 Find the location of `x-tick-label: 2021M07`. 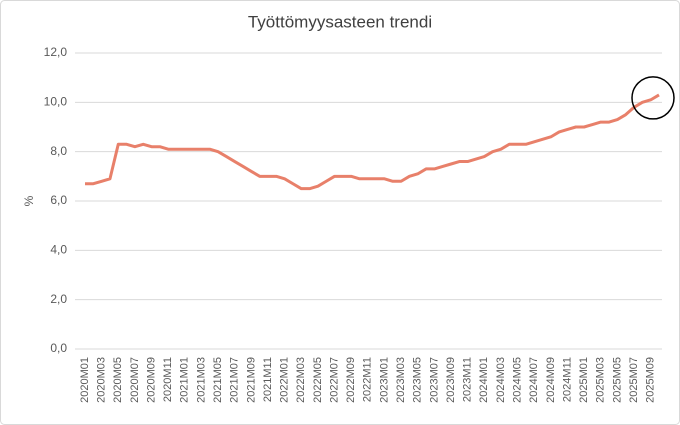

x-tick-label: 2021M07 is located at coordinates (235, 380).